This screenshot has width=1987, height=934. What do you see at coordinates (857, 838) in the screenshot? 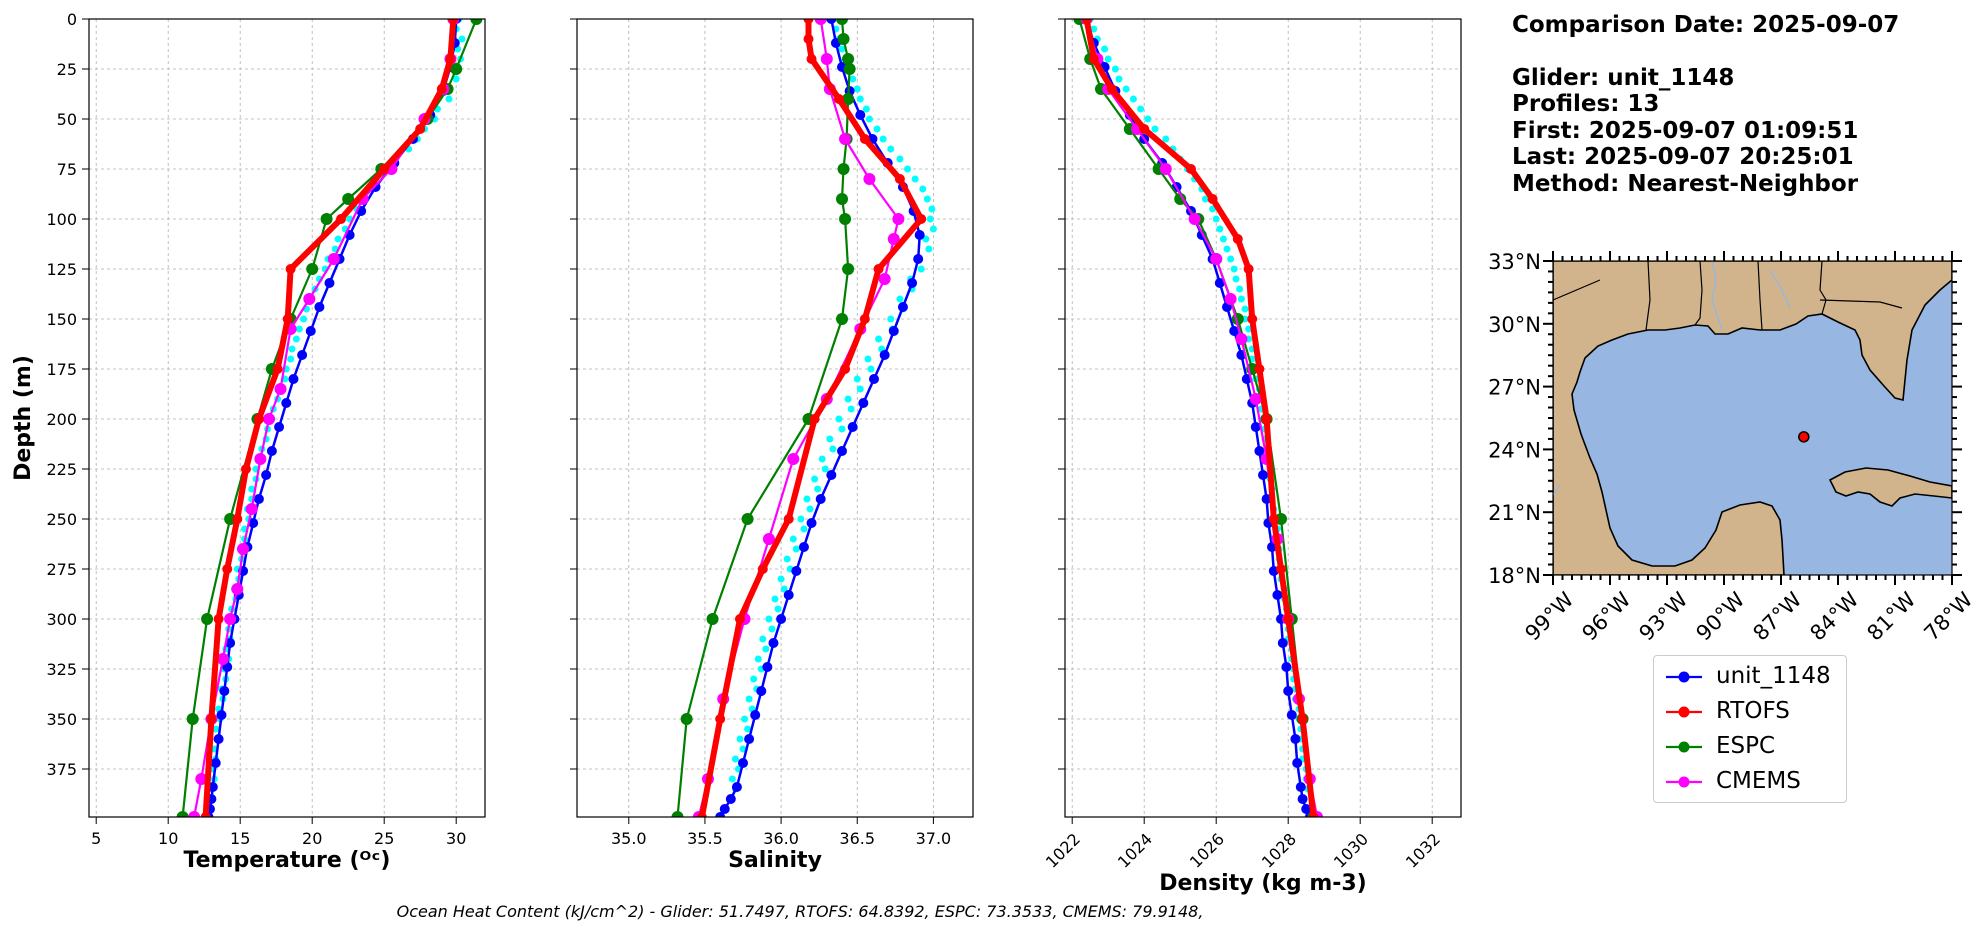
I see `x-tick-label: 36.5` at bounding box center [857, 838].